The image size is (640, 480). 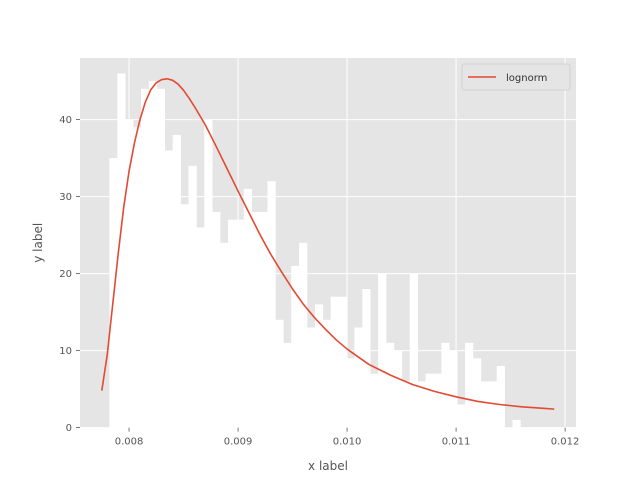 What do you see at coordinates (65, 274) in the screenshot?
I see `y-tick-label: 20` at bounding box center [65, 274].